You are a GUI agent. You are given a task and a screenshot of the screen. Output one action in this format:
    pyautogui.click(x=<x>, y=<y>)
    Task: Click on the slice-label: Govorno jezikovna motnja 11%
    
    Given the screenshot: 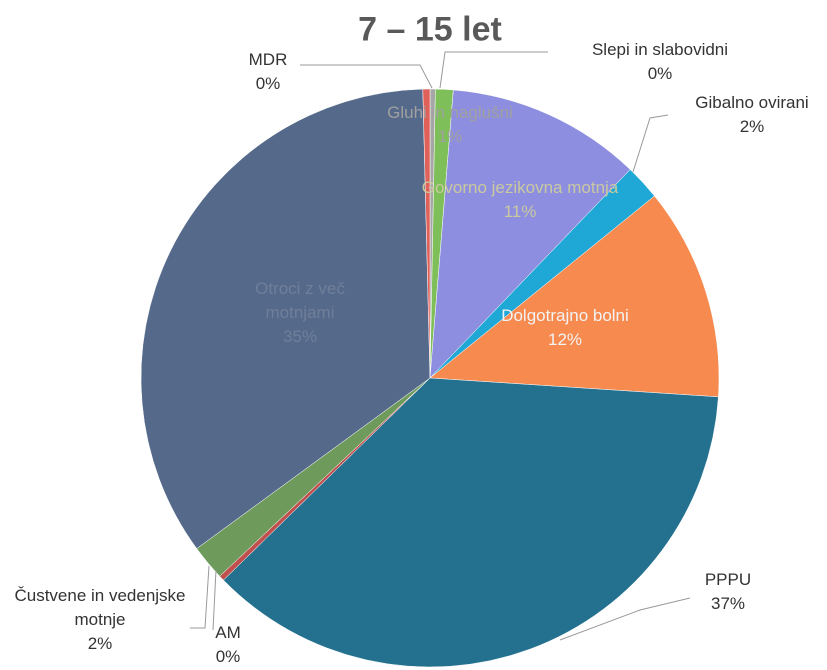 What is the action you would take?
    pyautogui.click(x=520, y=200)
    